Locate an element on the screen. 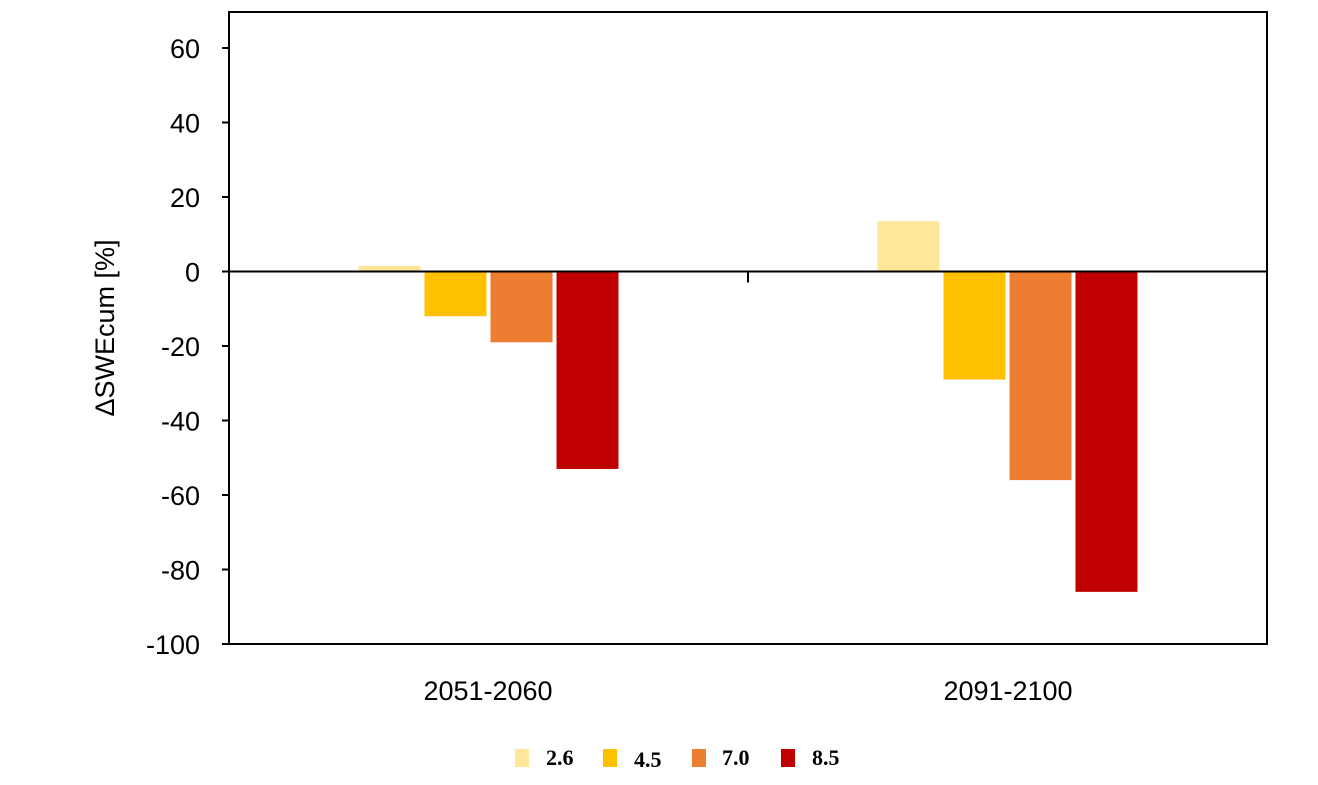 The width and height of the screenshot is (1318, 785). y-tick-label: 20 is located at coordinates (185, 198).